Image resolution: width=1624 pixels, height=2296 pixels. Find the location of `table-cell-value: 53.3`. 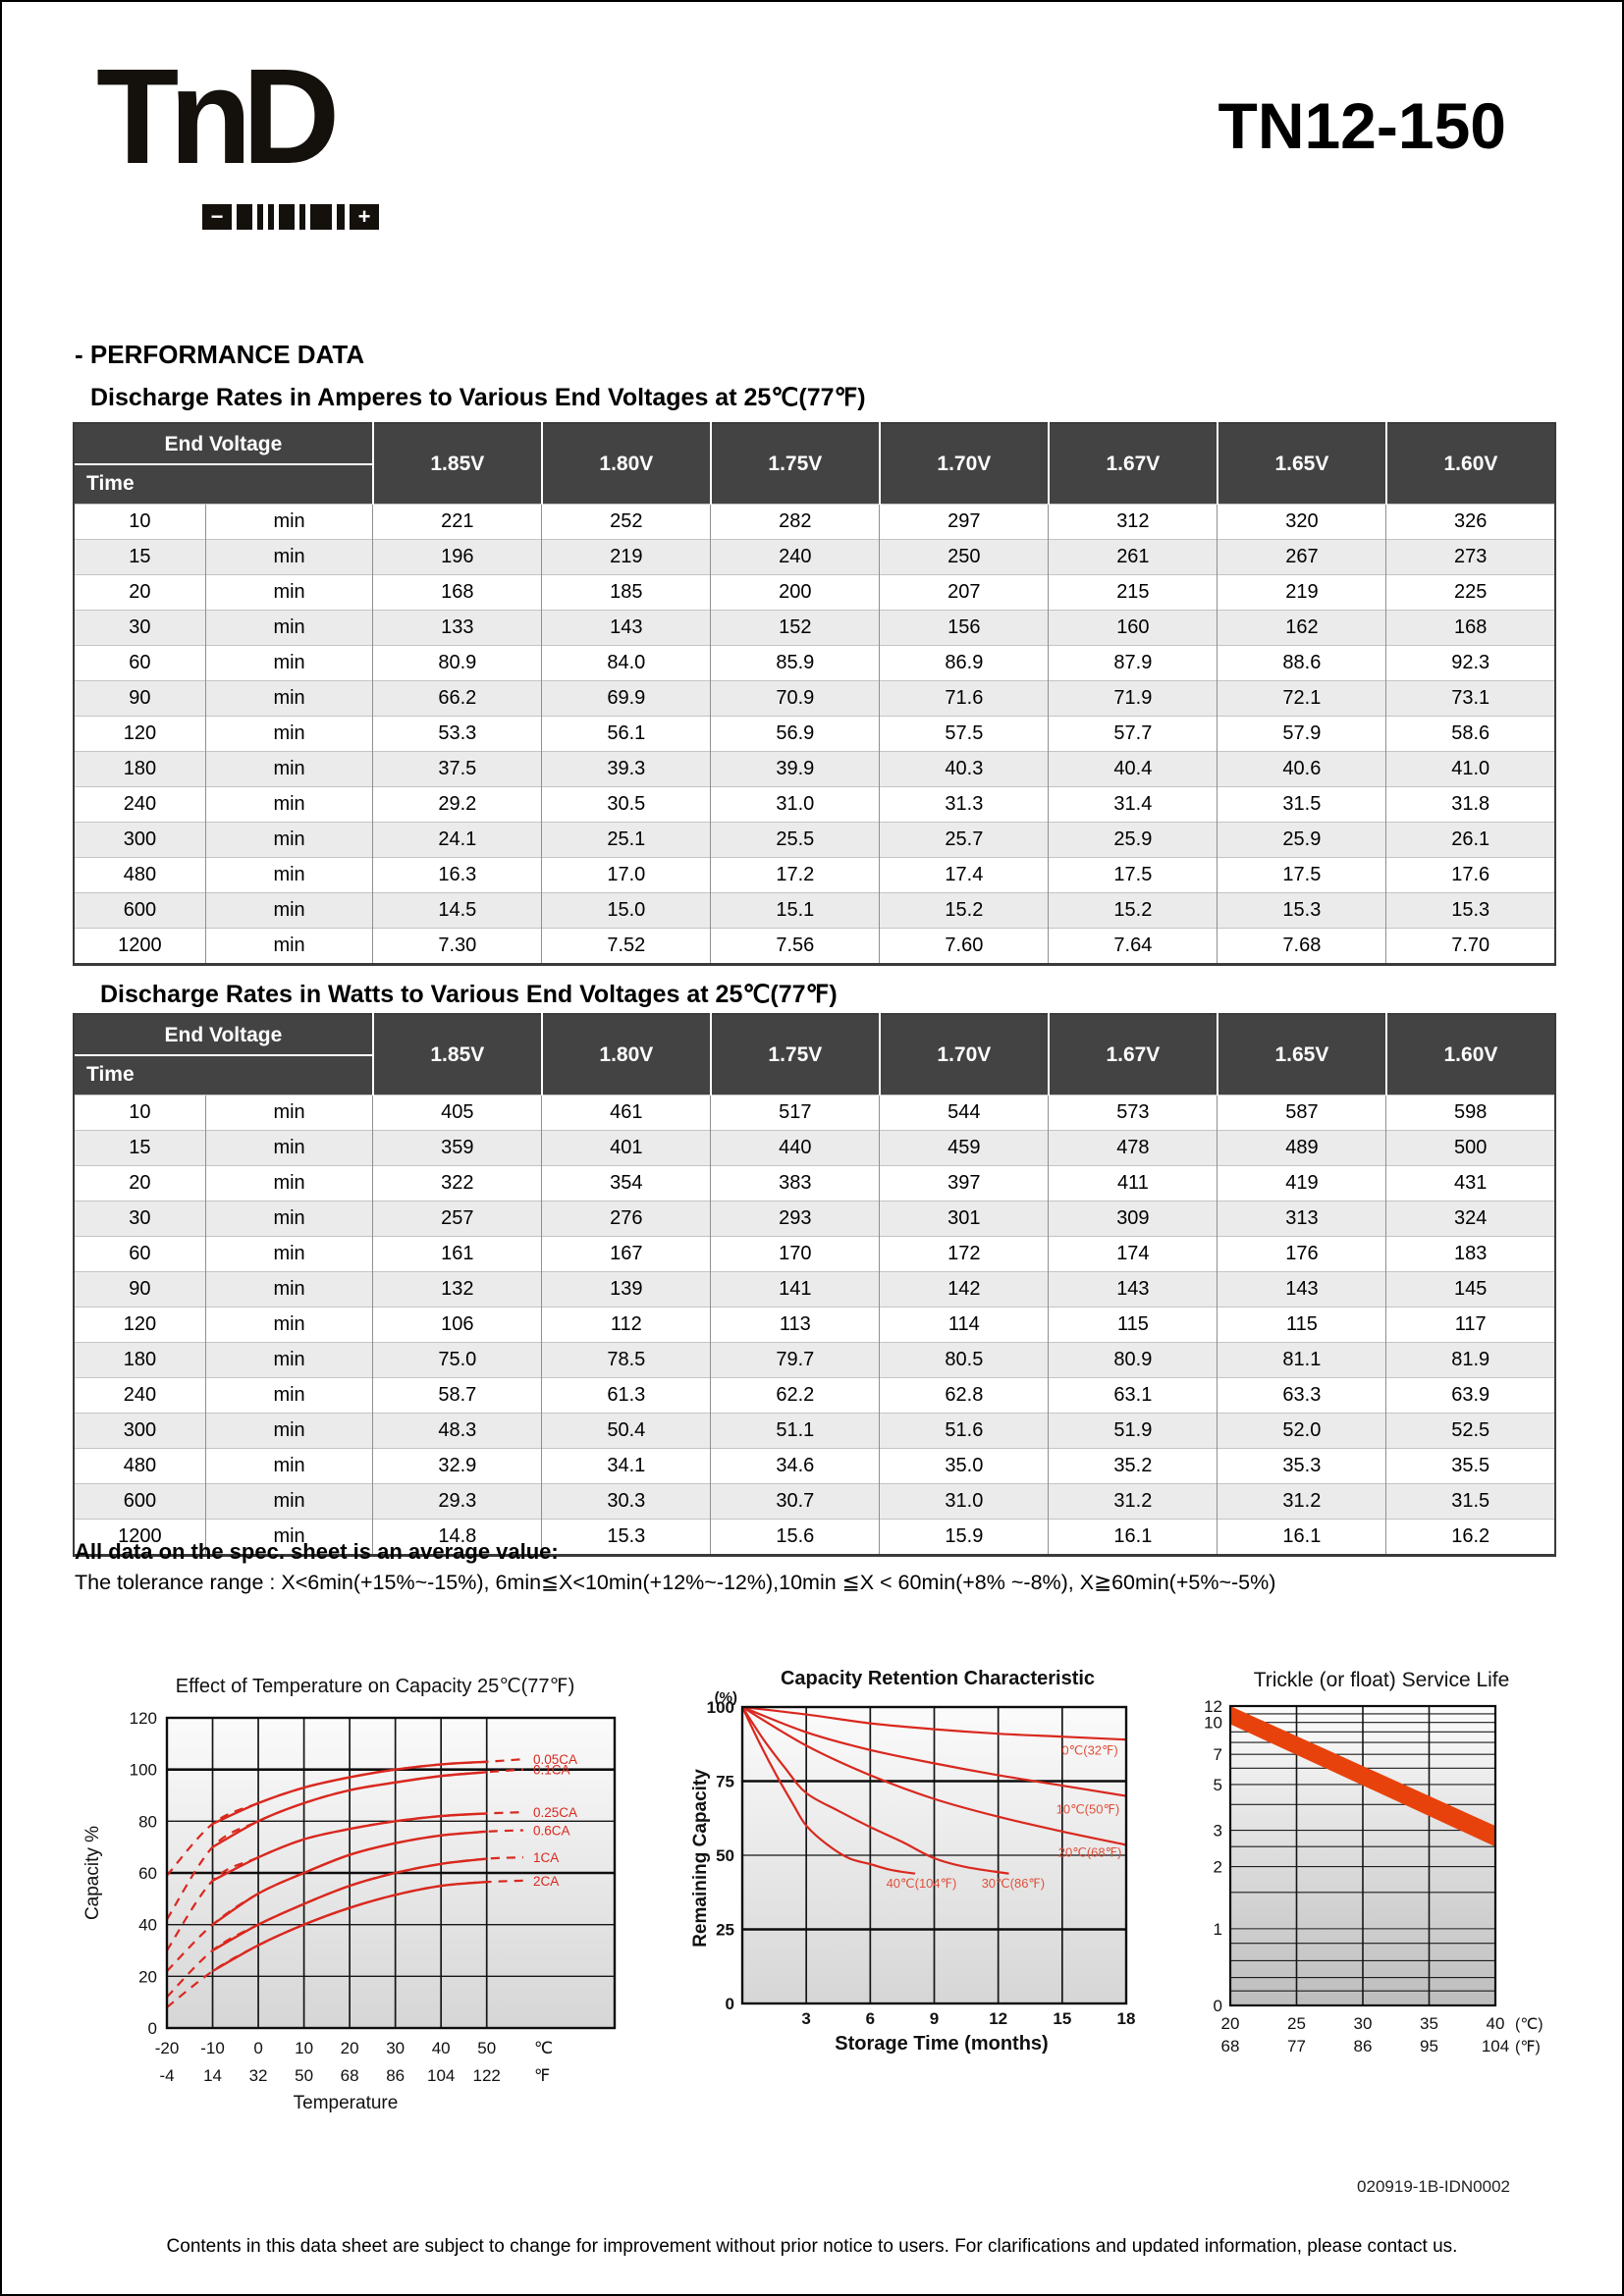

table-cell-value: 53.3 is located at coordinates (457, 734).